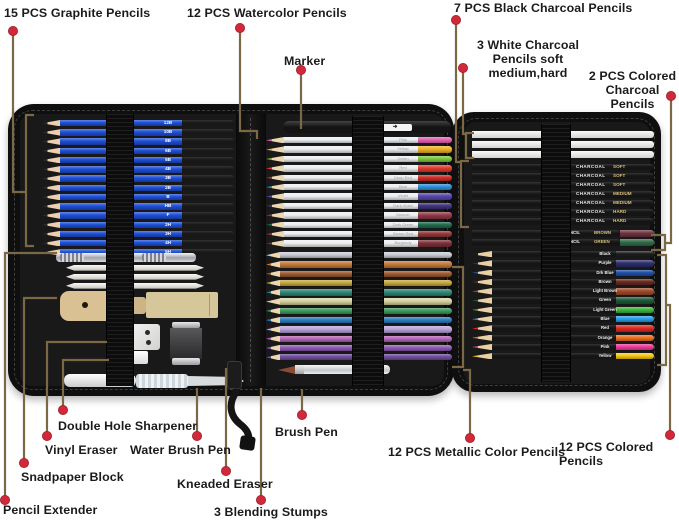 This screenshot has width=679, height=520. I want to click on pencil-grade-label: F, so click(168, 215).